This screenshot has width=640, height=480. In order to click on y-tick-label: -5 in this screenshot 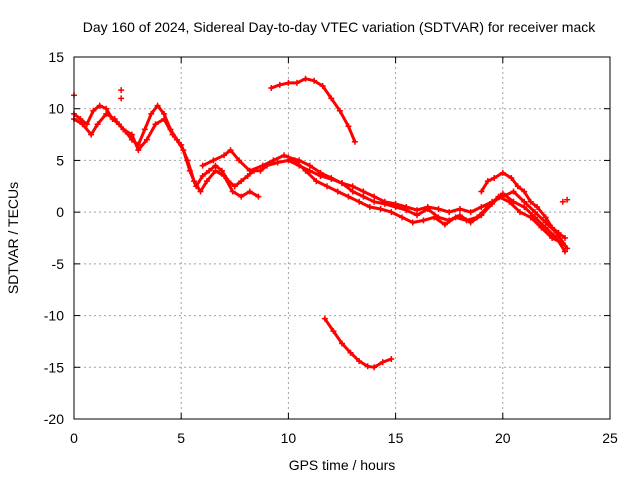, I will do `click(58, 264)`.